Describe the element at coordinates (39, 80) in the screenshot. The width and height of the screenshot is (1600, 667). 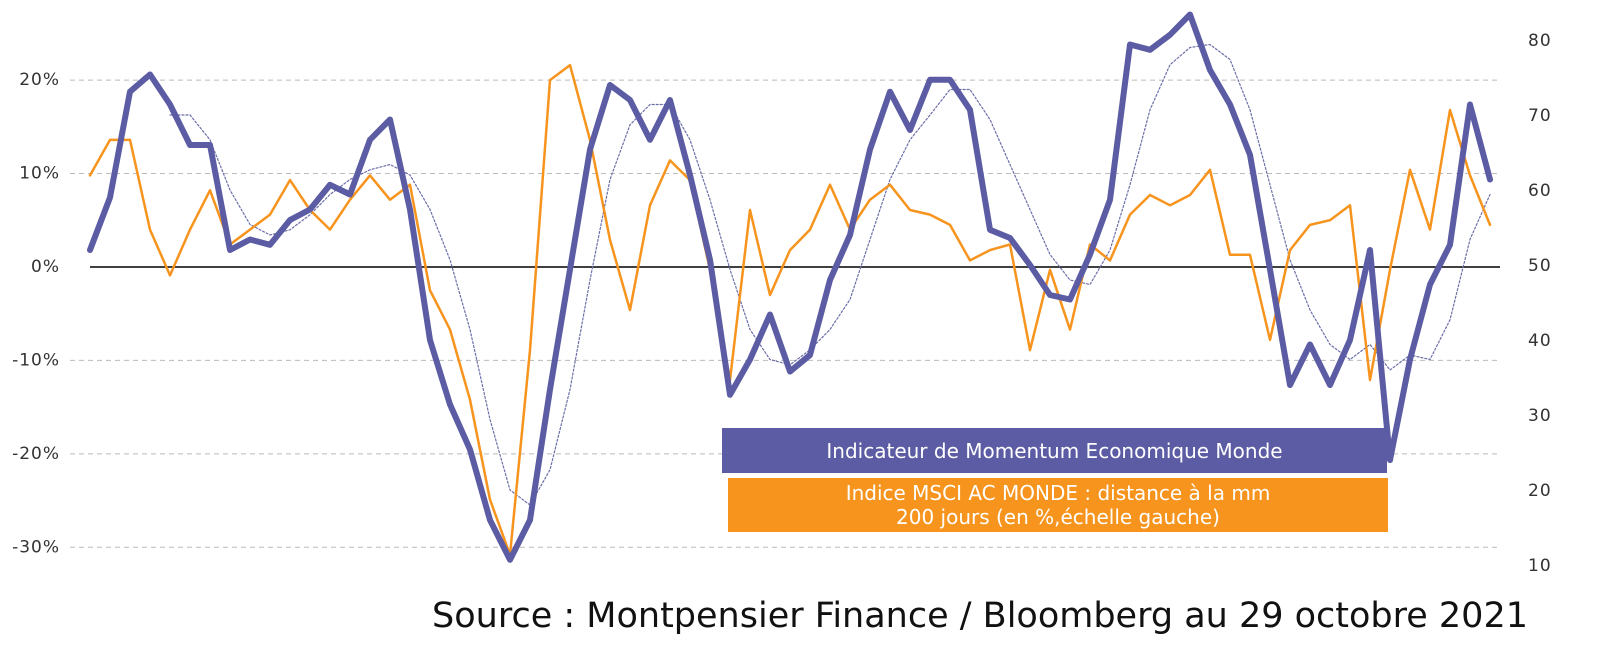
I see `y-tick-label: 20%` at that location.